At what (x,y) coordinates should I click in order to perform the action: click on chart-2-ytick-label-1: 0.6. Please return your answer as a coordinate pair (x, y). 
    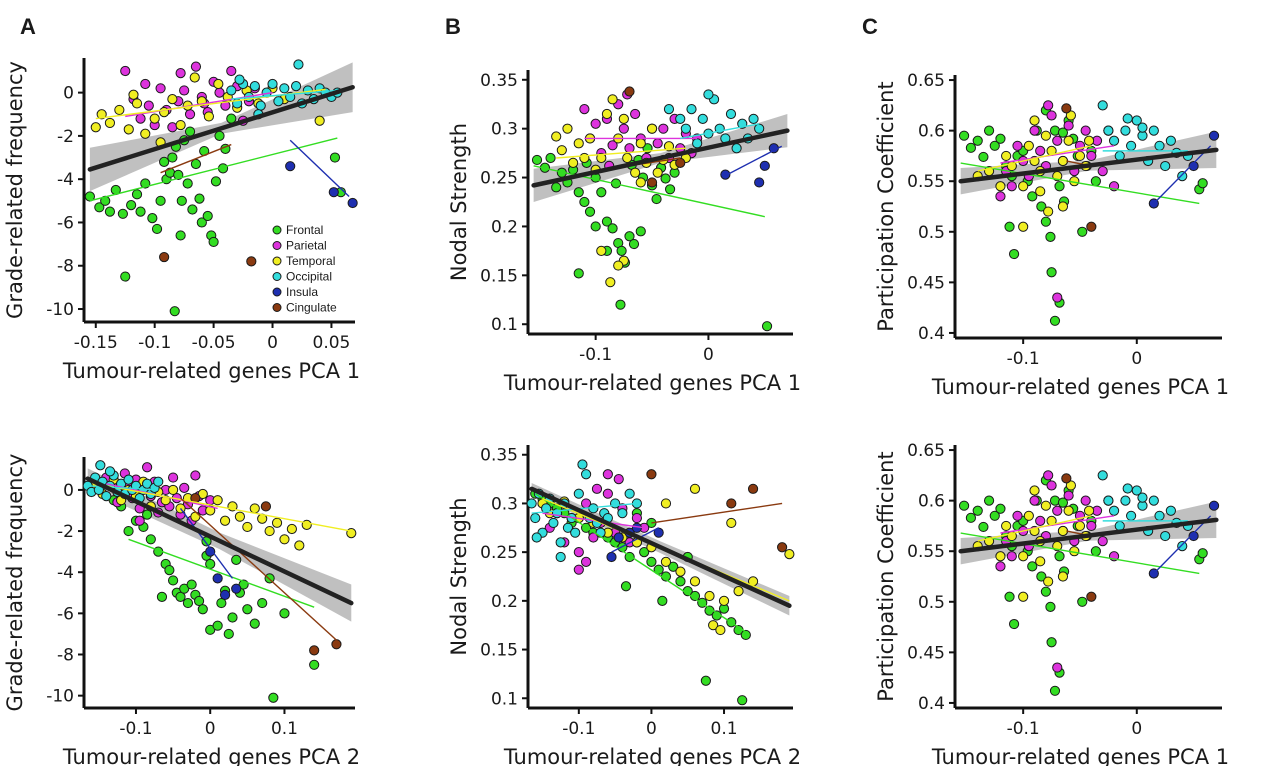
    Looking at the image, I should click on (931, 132).